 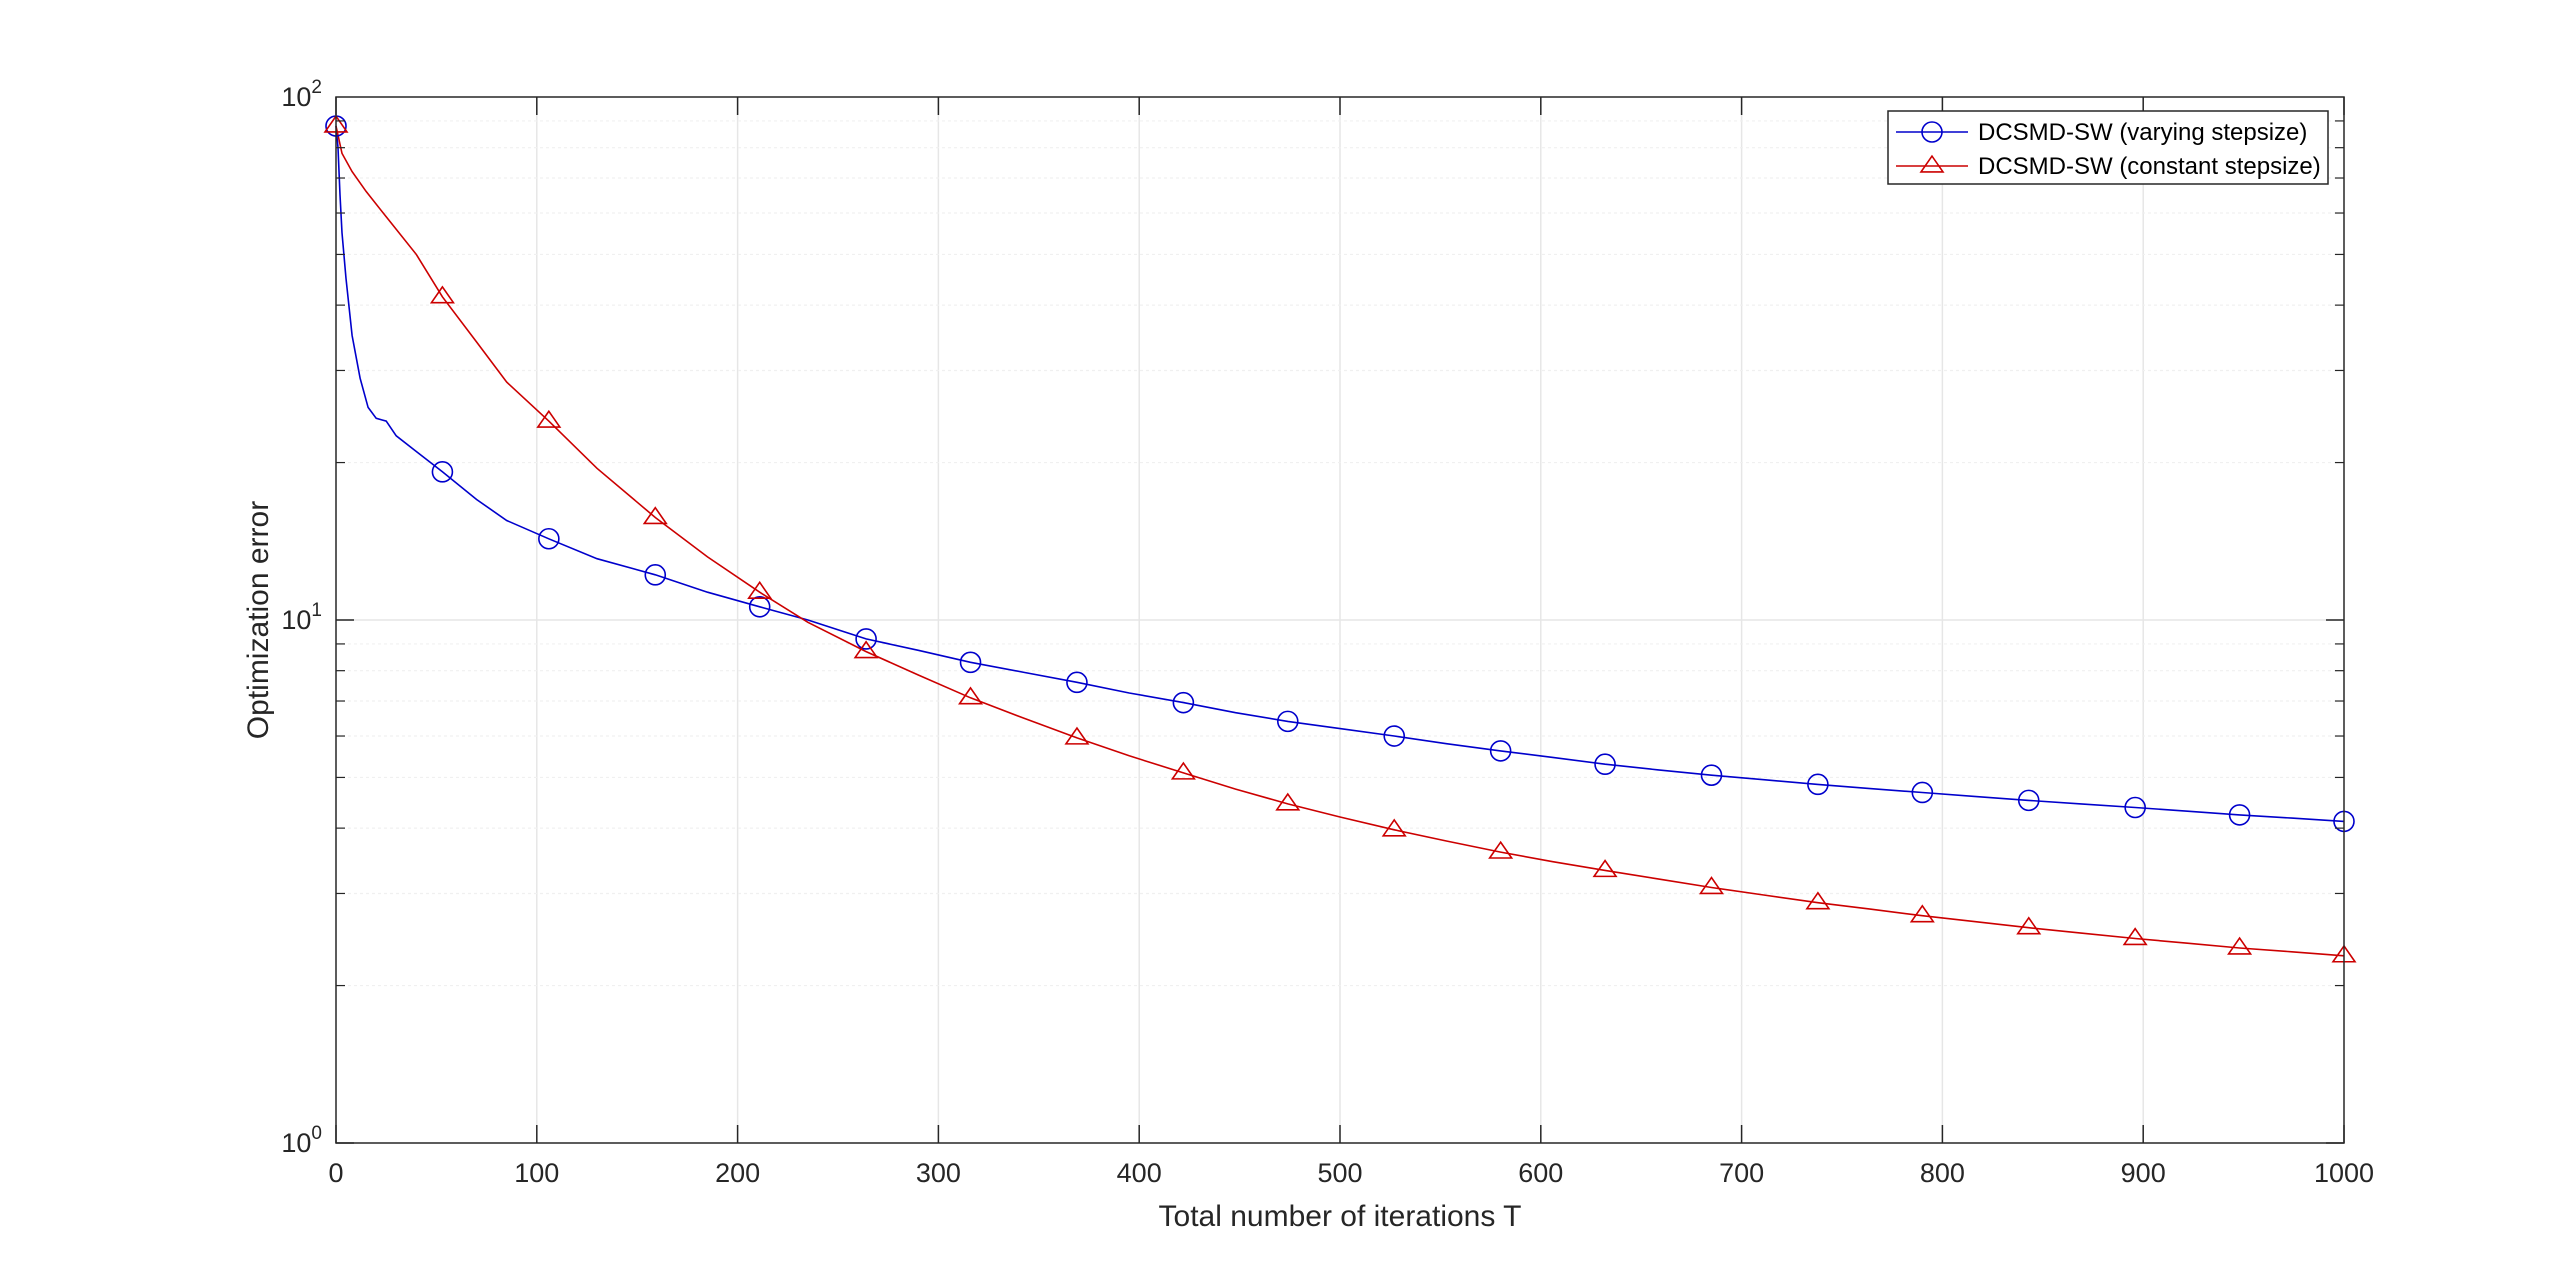 What do you see at coordinates (258, 620) in the screenshot?
I see `y-axis-label: Optimization error` at bounding box center [258, 620].